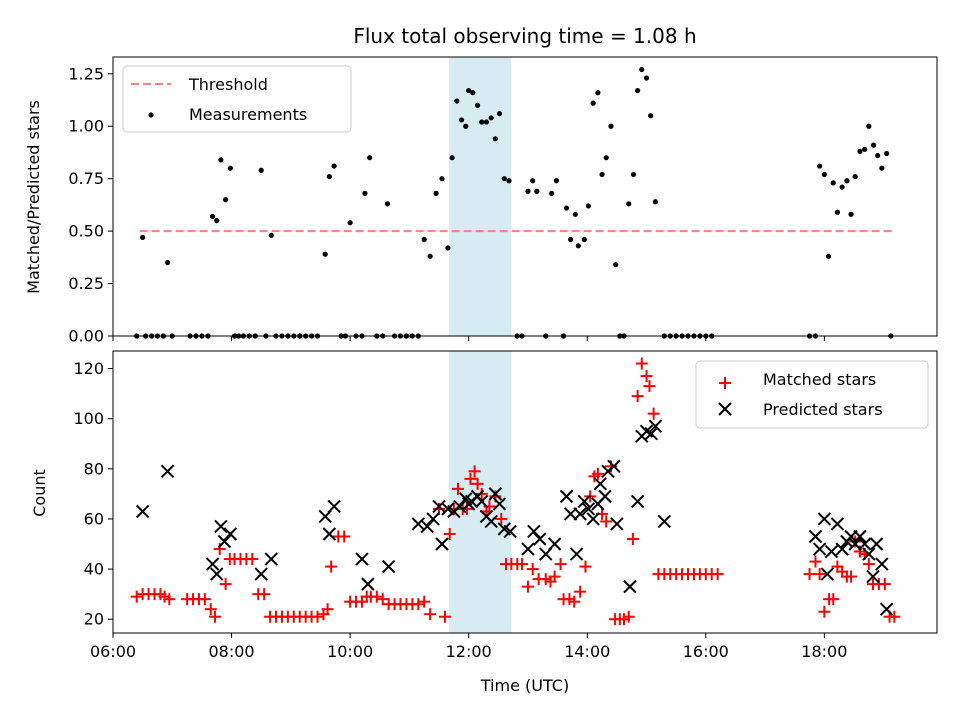 The image size is (960, 720). Describe the element at coordinates (151, 115) in the screenshot. I see `measurements-legend-swatch` at that location.